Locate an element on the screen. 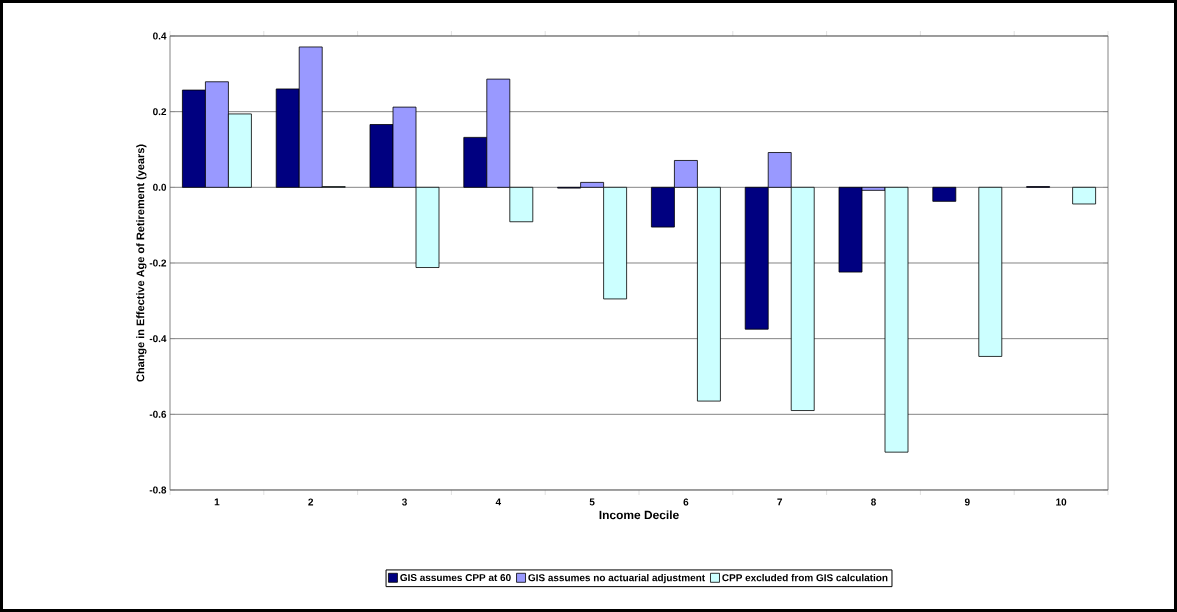 Image resolution: width=1177 pixels, height=612 pixels. legend-label: GIS assumes CPP at 60 is located at coordinates (455, 578).